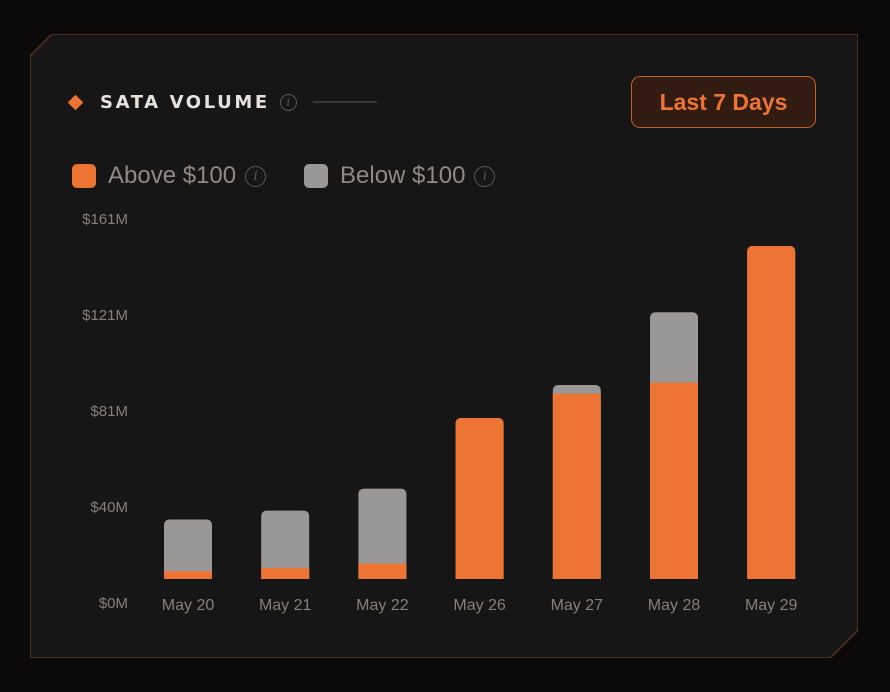  I want to click on chart-title: SATA VOLUME, so click(185, 102).